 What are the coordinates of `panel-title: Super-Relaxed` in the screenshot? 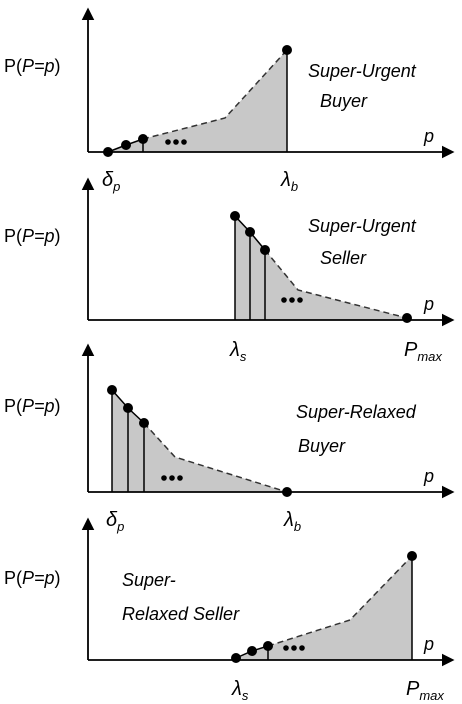 It's located at (356, 412).